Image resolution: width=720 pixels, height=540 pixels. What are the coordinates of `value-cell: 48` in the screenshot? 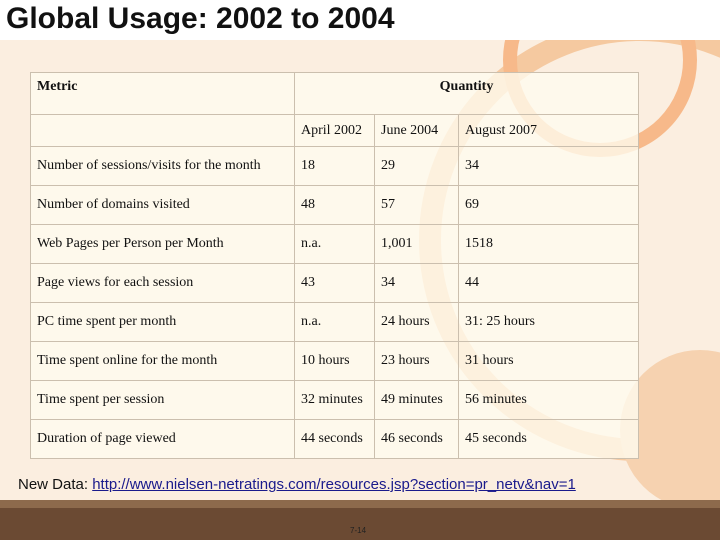 It's located at (334, 205).